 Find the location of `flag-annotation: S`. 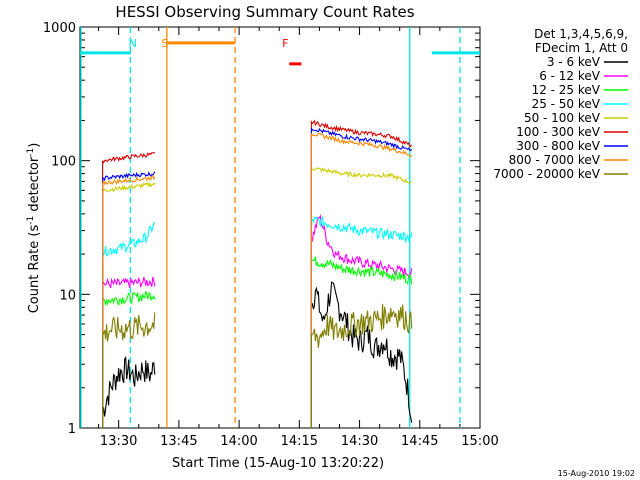

flag-annotation: S is located at coordinates (164, 43).